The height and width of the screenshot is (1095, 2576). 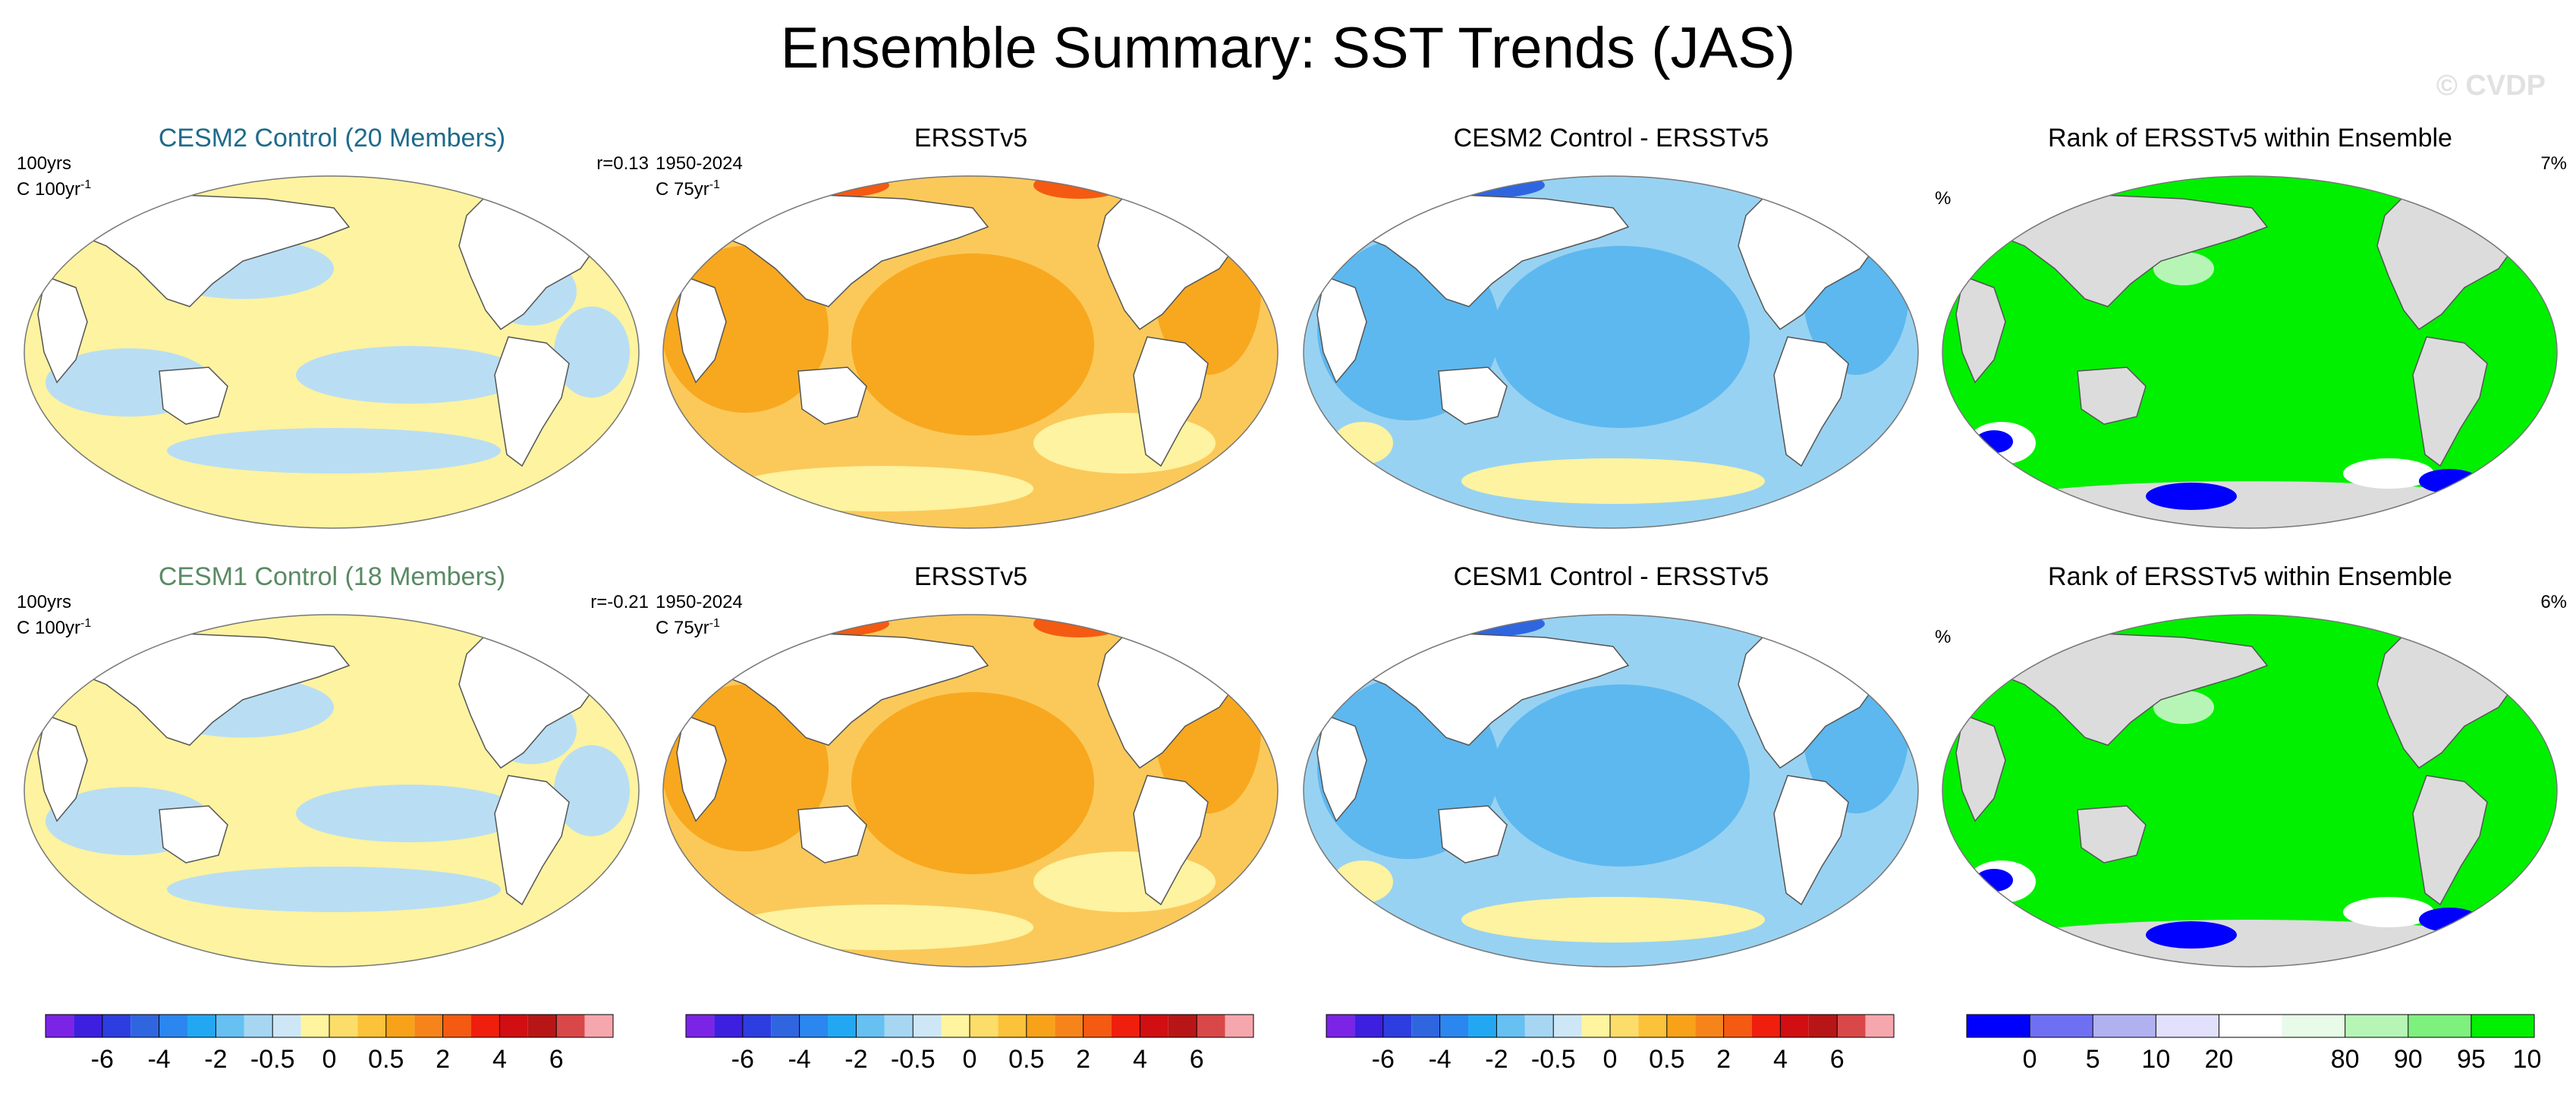 I want to click on trend-colorbar-tick-label: 6, so click(x=1837, y=1059).